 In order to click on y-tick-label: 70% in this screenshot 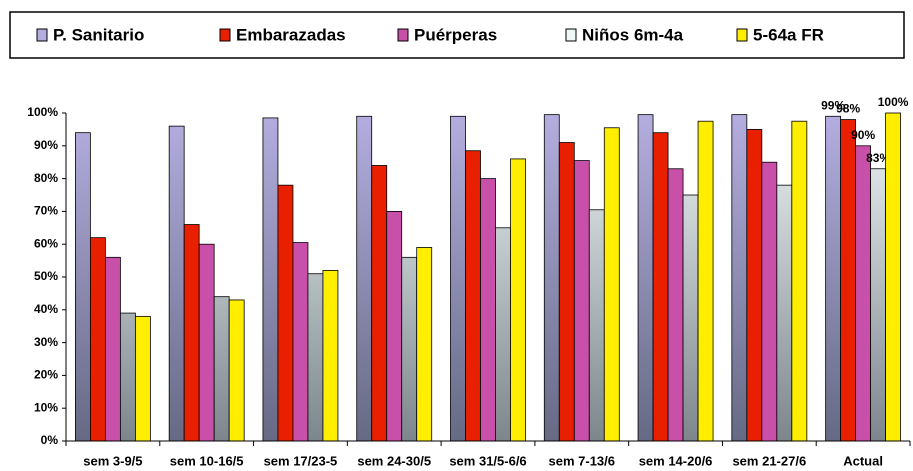, I will do `click(46, 211)`.